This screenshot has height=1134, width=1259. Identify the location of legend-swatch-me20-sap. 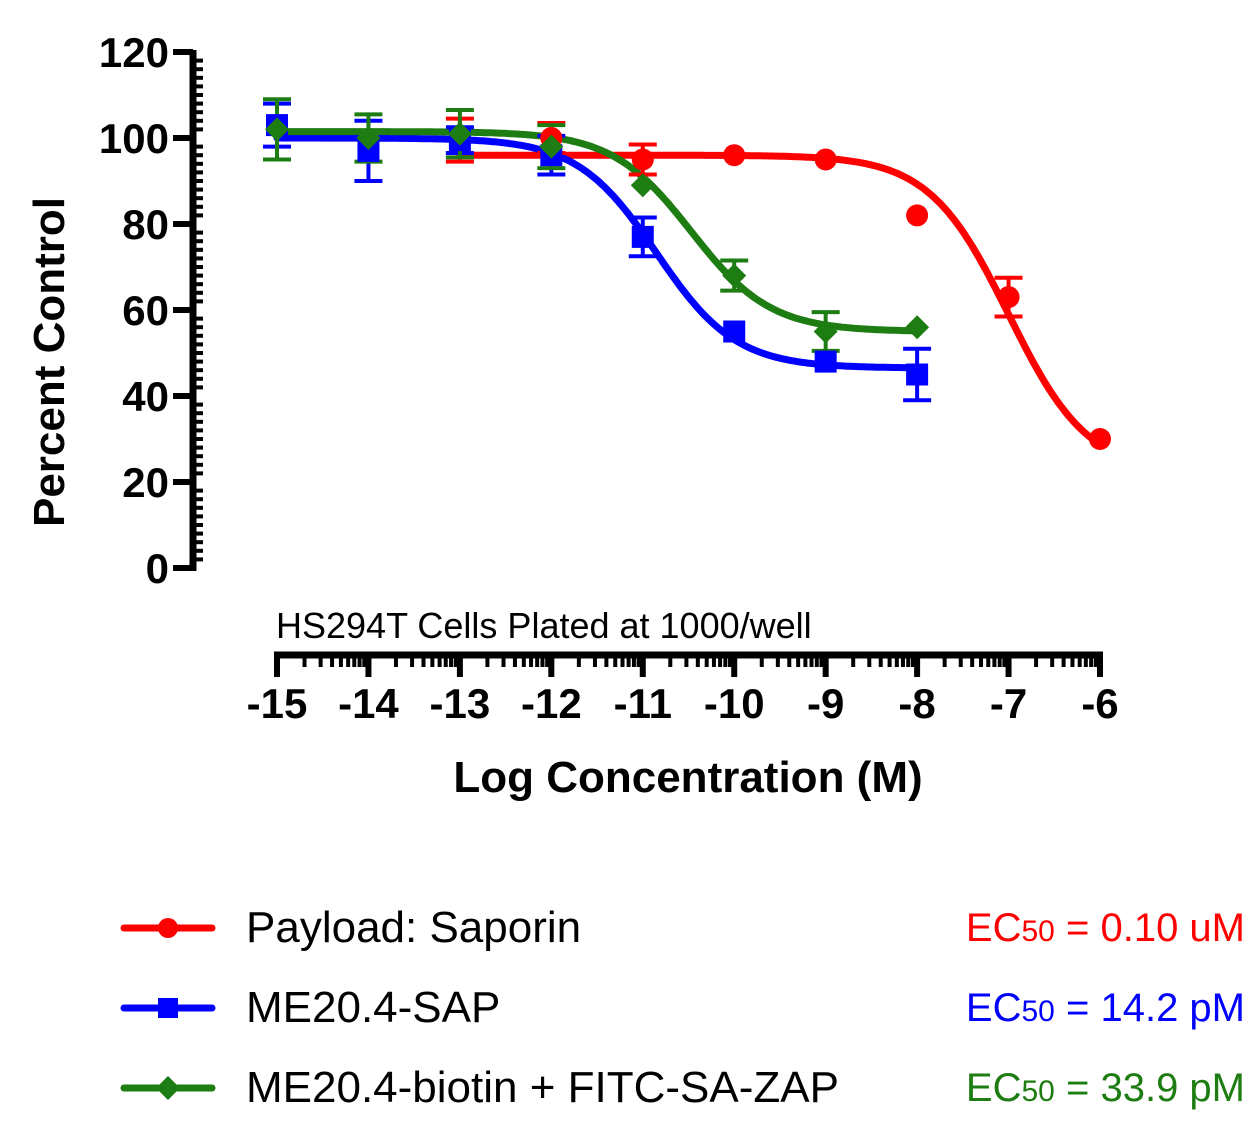
(168, 1008).